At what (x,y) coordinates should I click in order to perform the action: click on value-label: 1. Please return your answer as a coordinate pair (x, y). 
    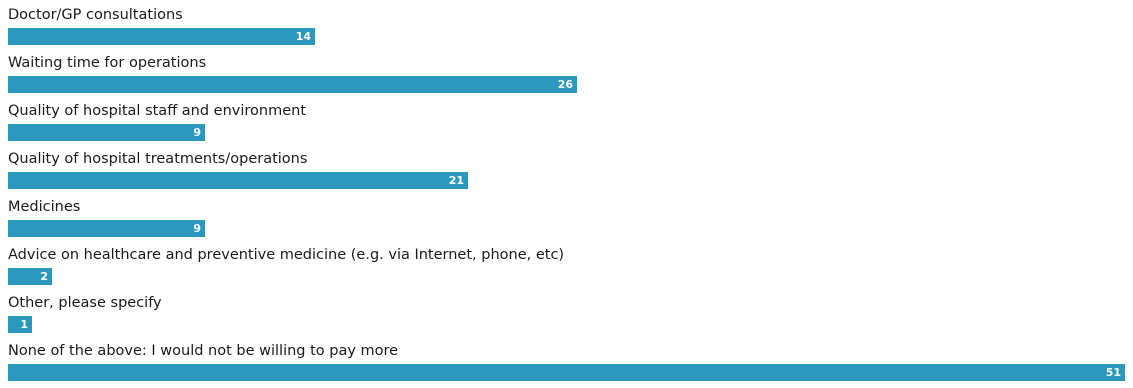
    Looking at the image, I should click on (24, 324).